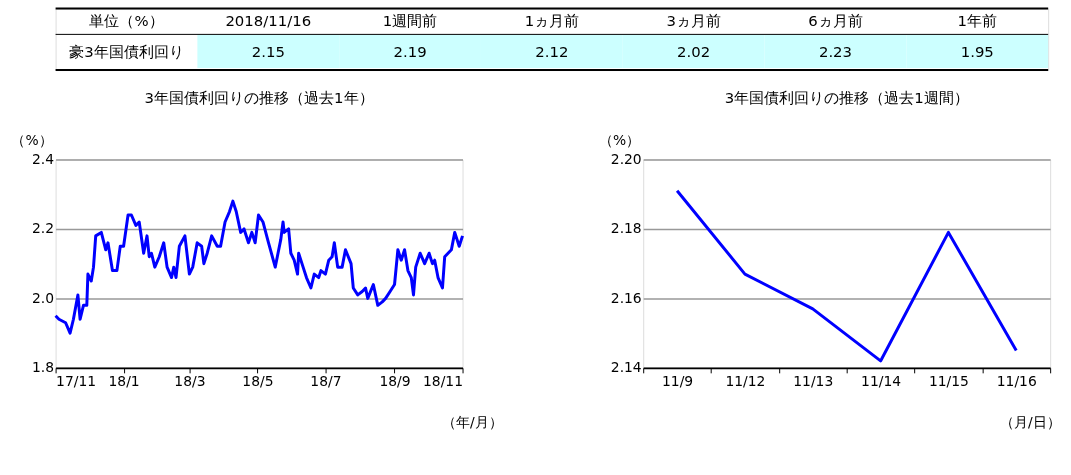 The width and height of the screenshot is (1071, 475). Describe the element at coordinates (678, 381) in the screenshot. I see `x-tick-label: 11/9` at that location.